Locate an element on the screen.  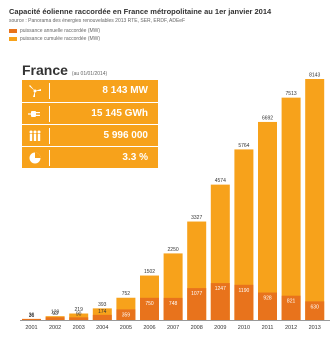
bar-annual-2012 is located at coordinates (291, 307).